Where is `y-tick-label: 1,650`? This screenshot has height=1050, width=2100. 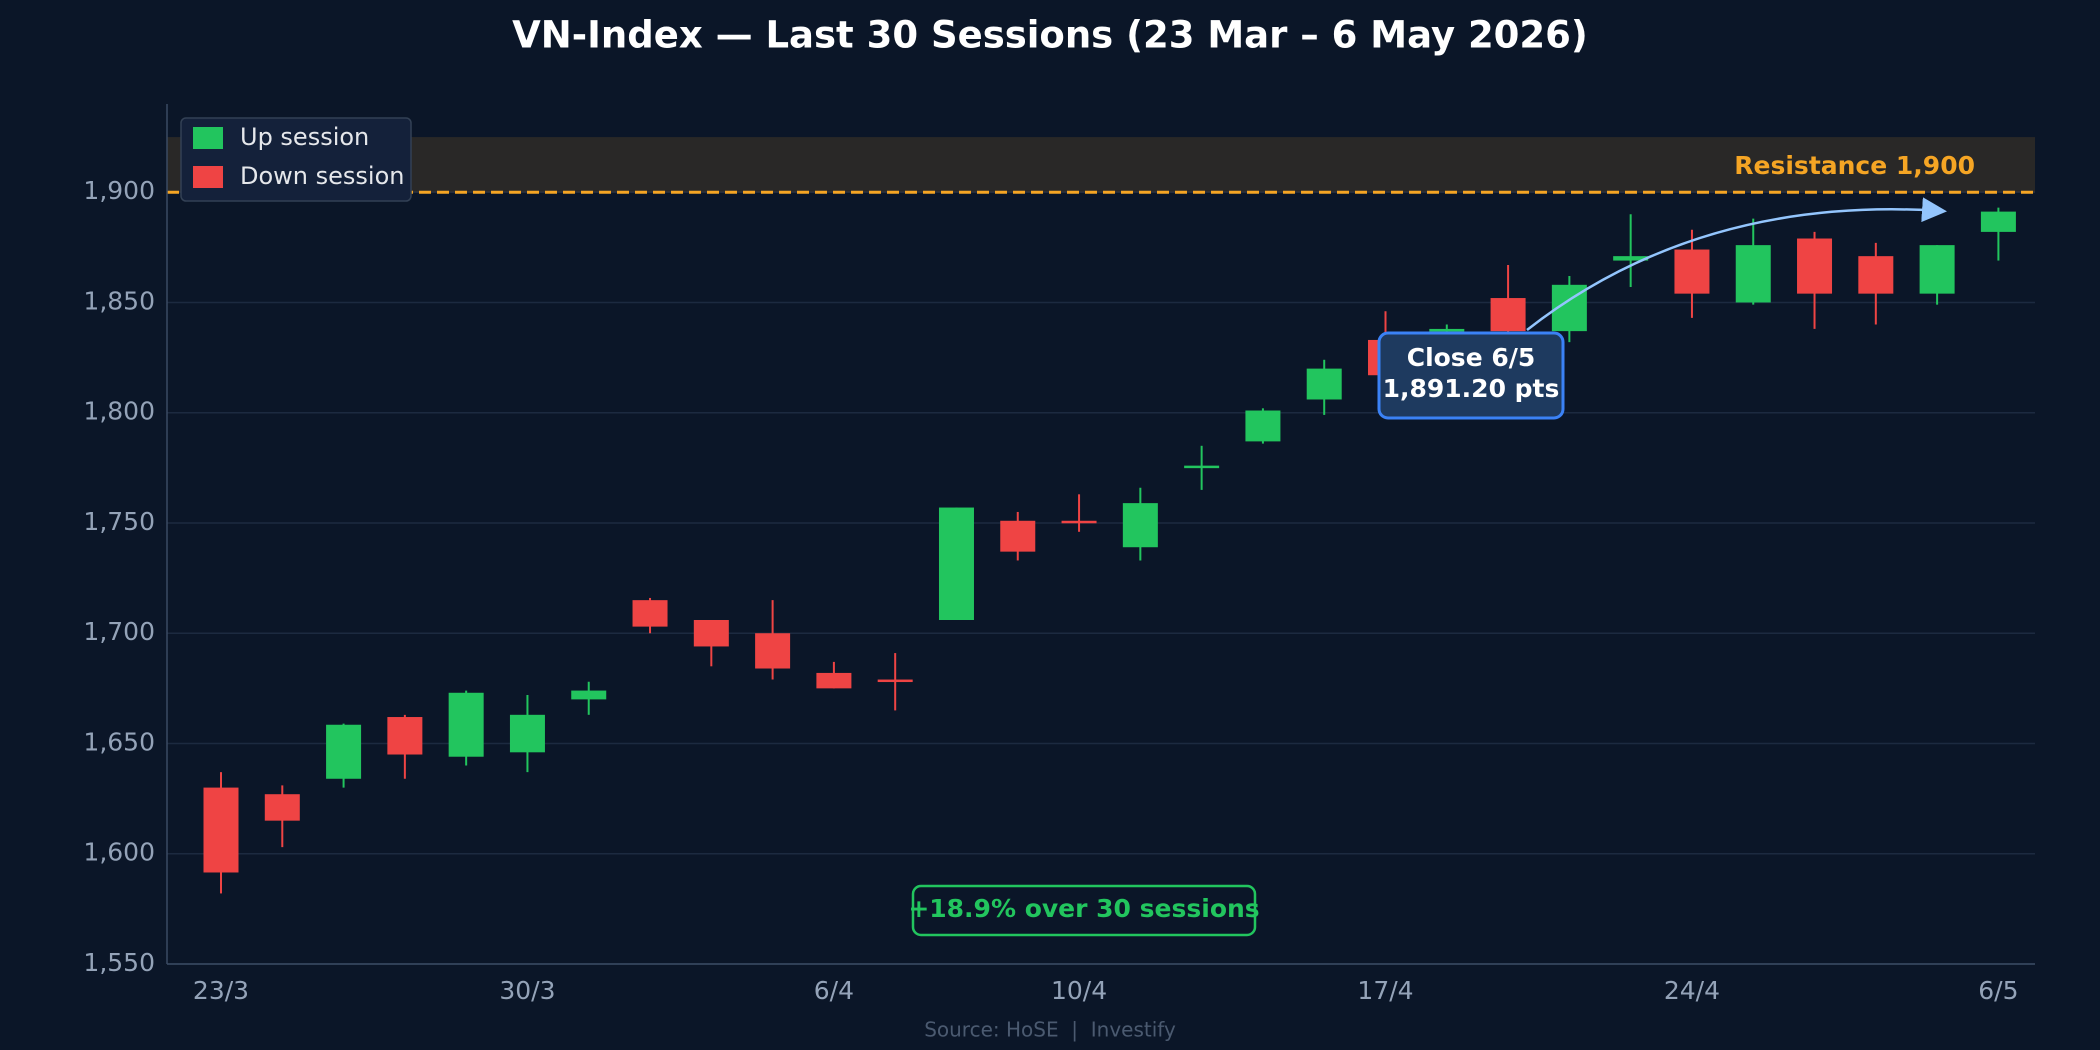
y-tick-label: 1,650 is located at coordinates (119, 741).